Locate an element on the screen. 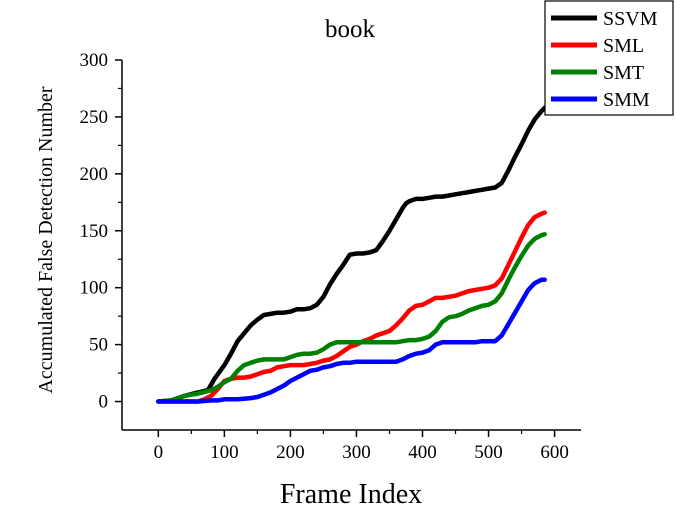  x-tick-label: 200 is located at coordinates (290, 452).